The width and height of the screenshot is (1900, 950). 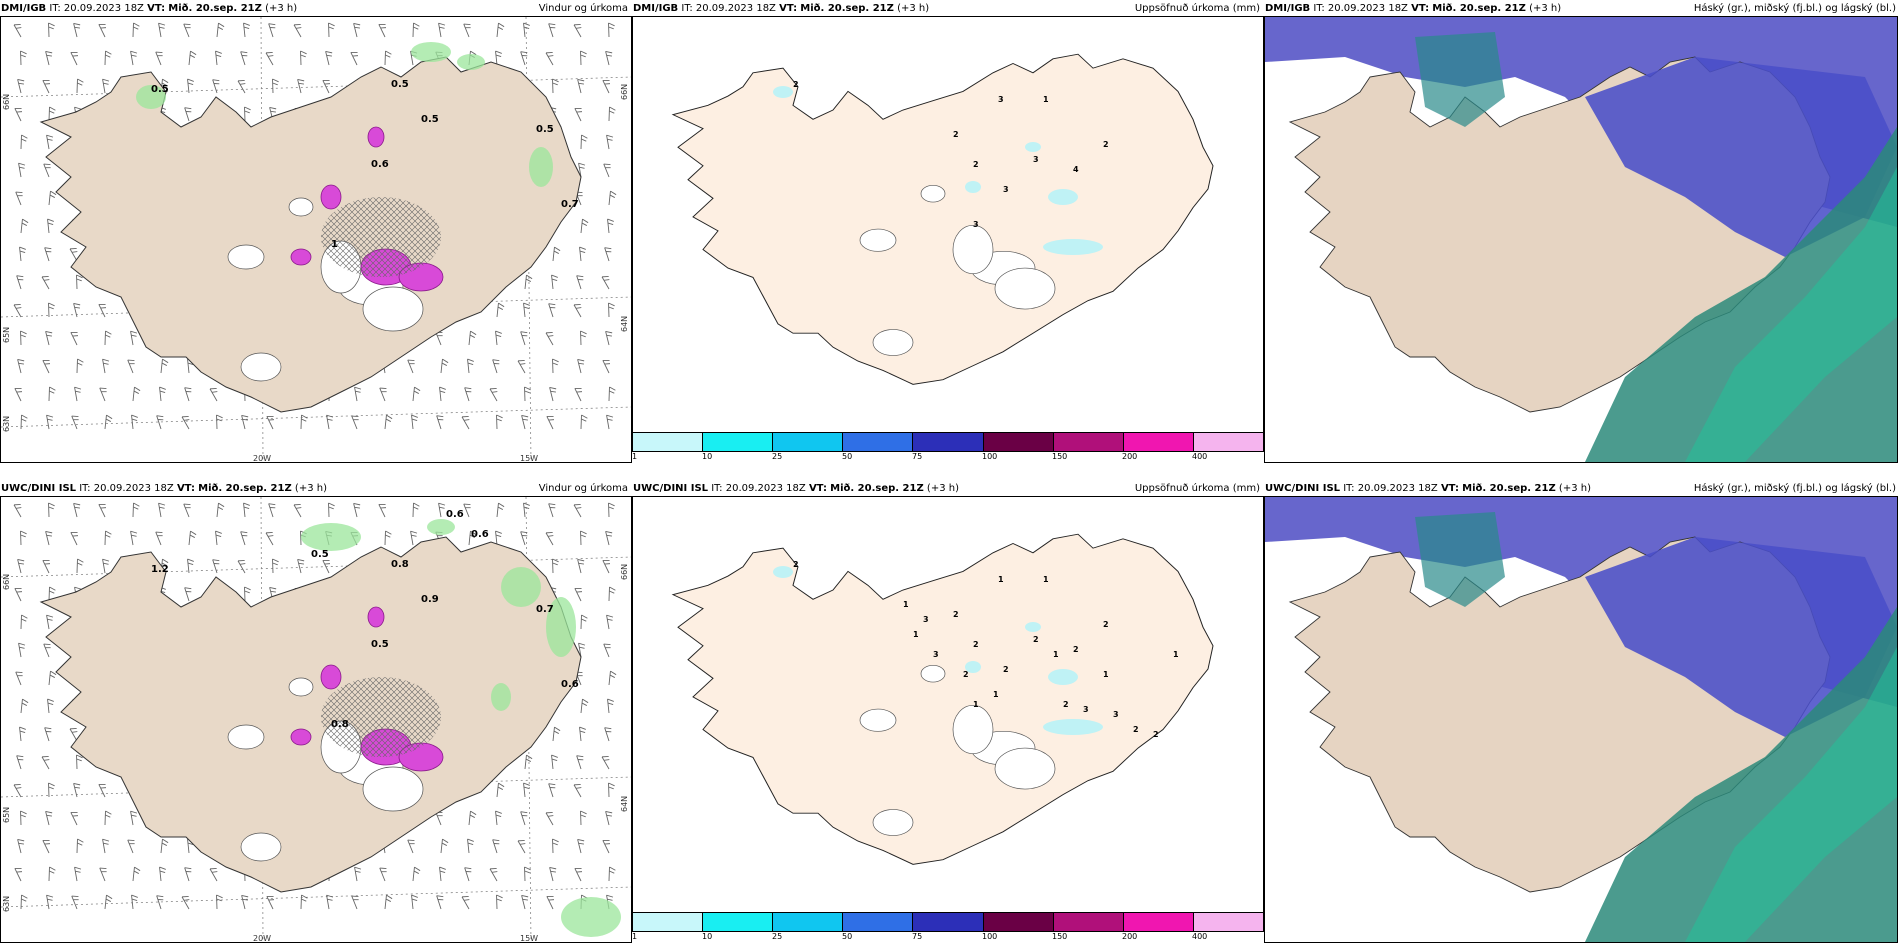 What do you see at coordinates (926, 619) in the screenshot?
I see `accum-label: 3` at bounding box center [926, 619].